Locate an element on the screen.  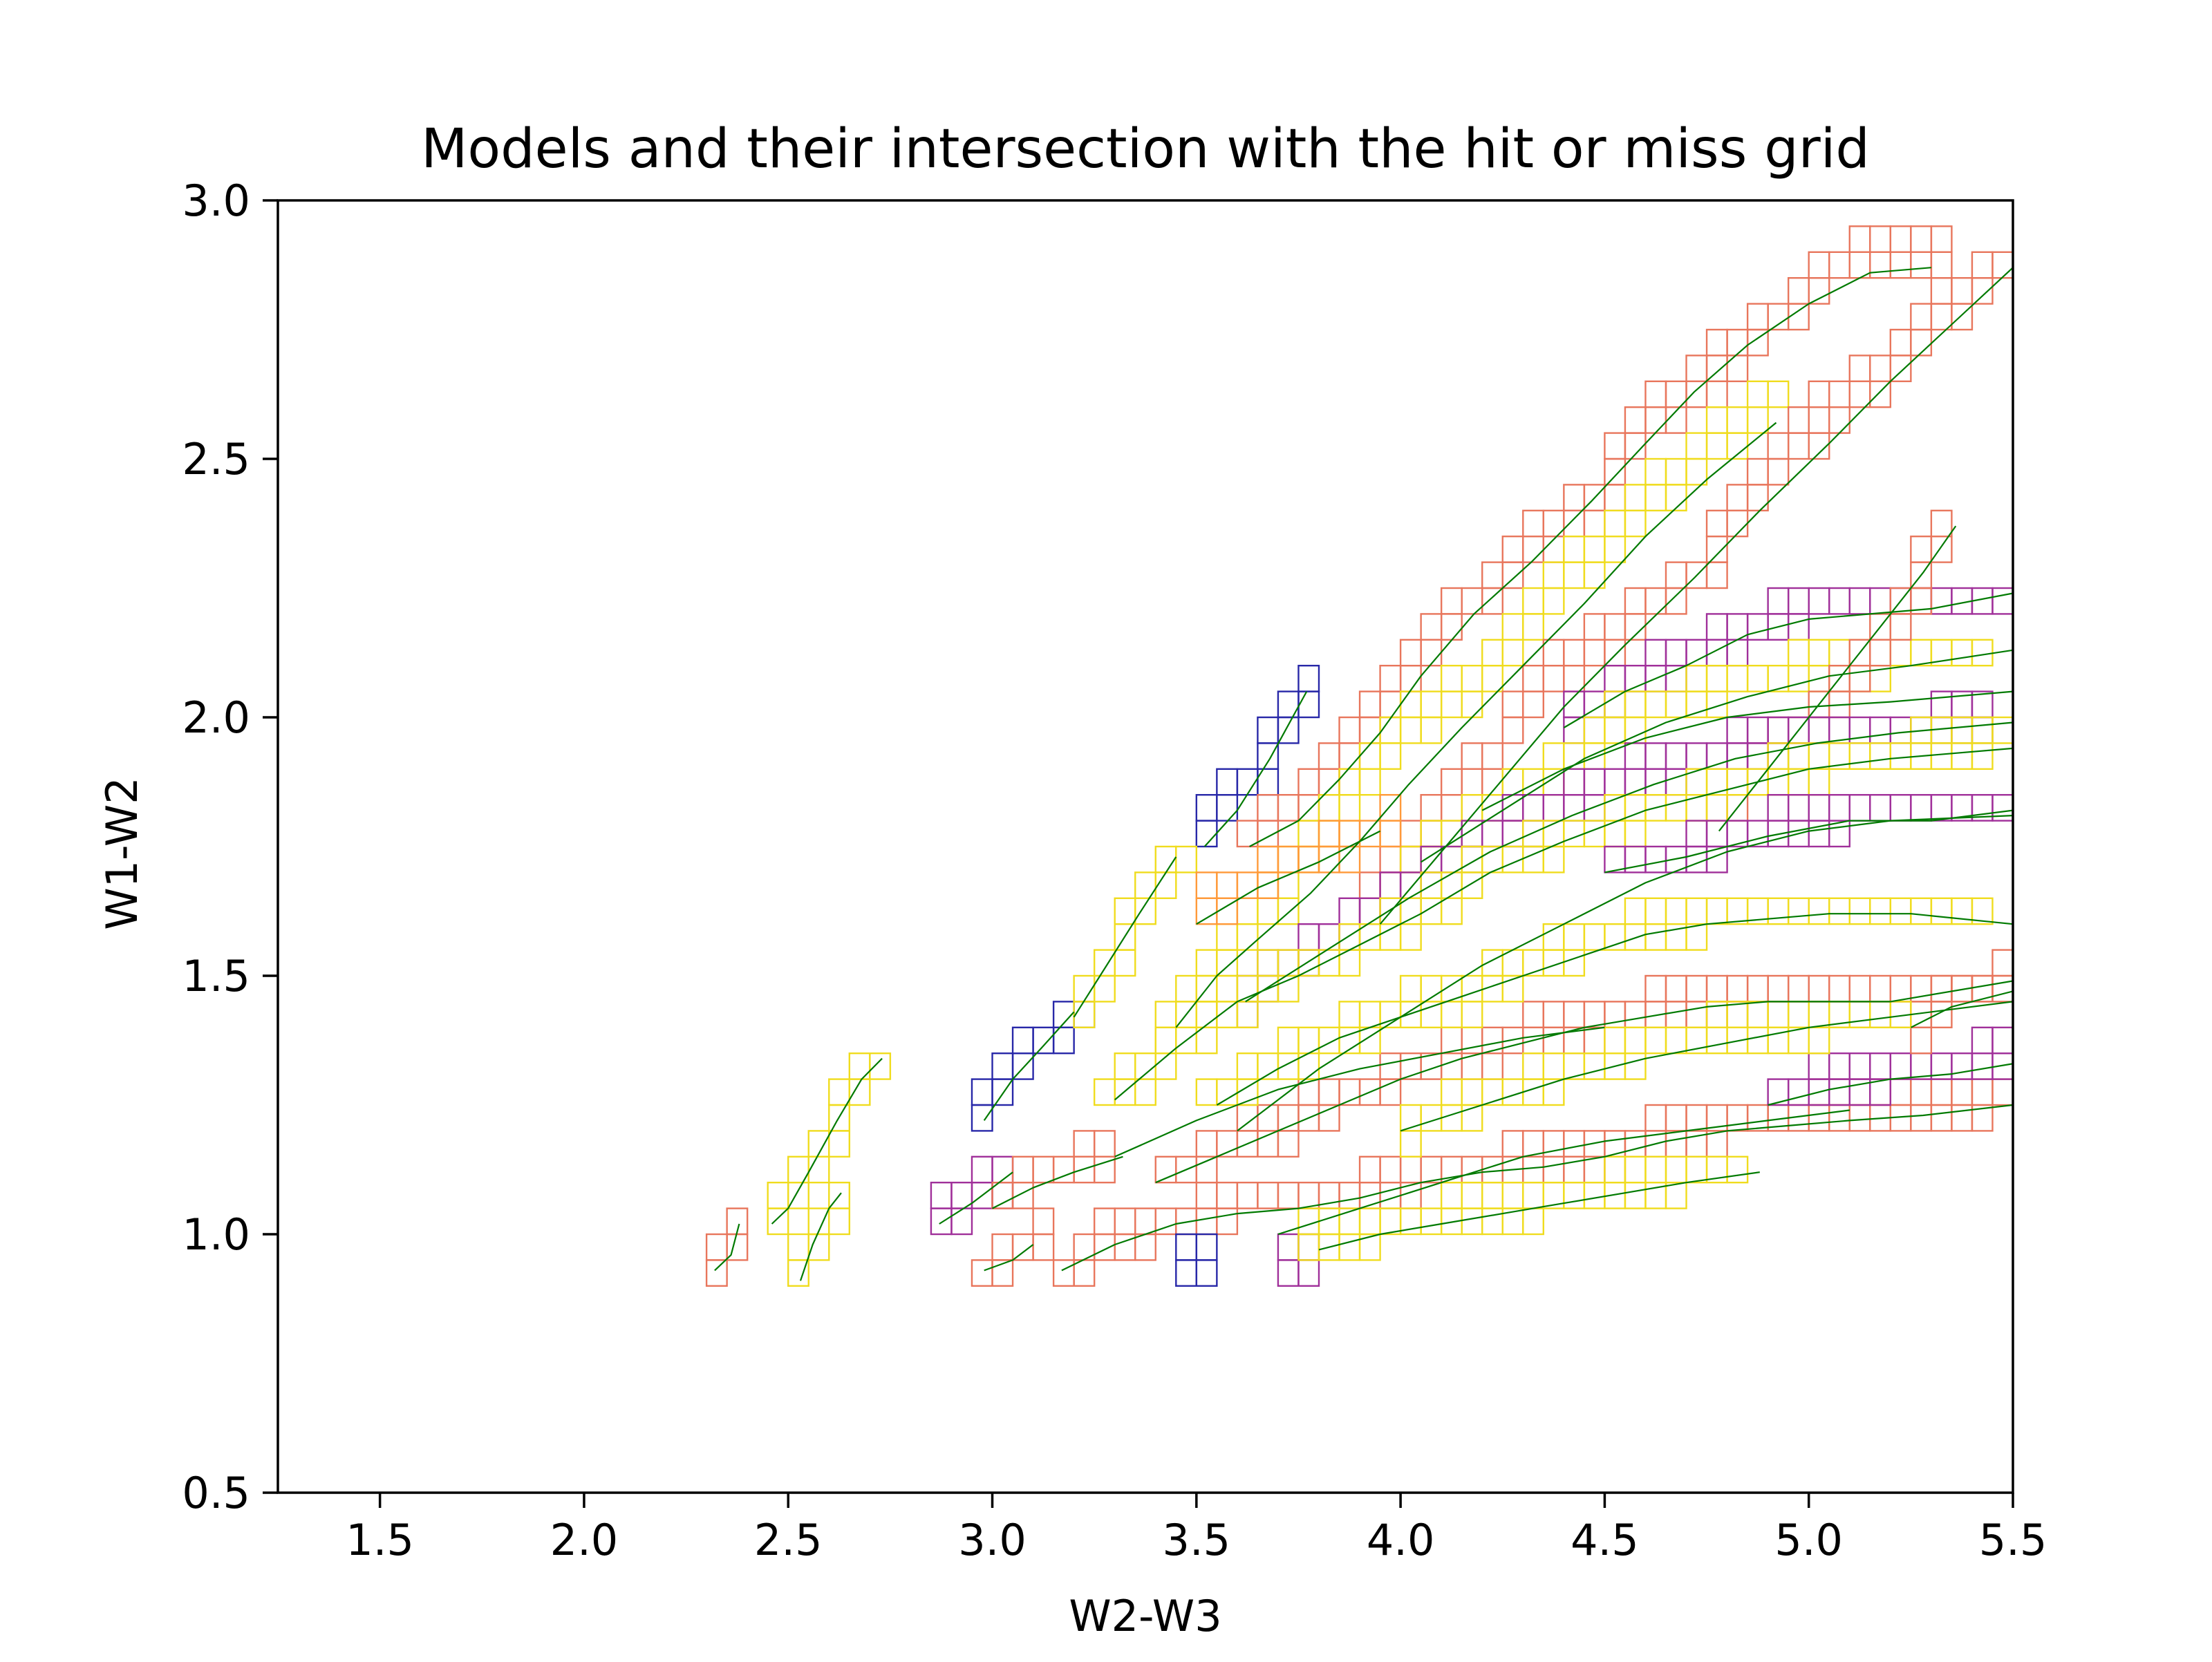
x-tick-label: 1.5 is located at coordinates (380, 1540).